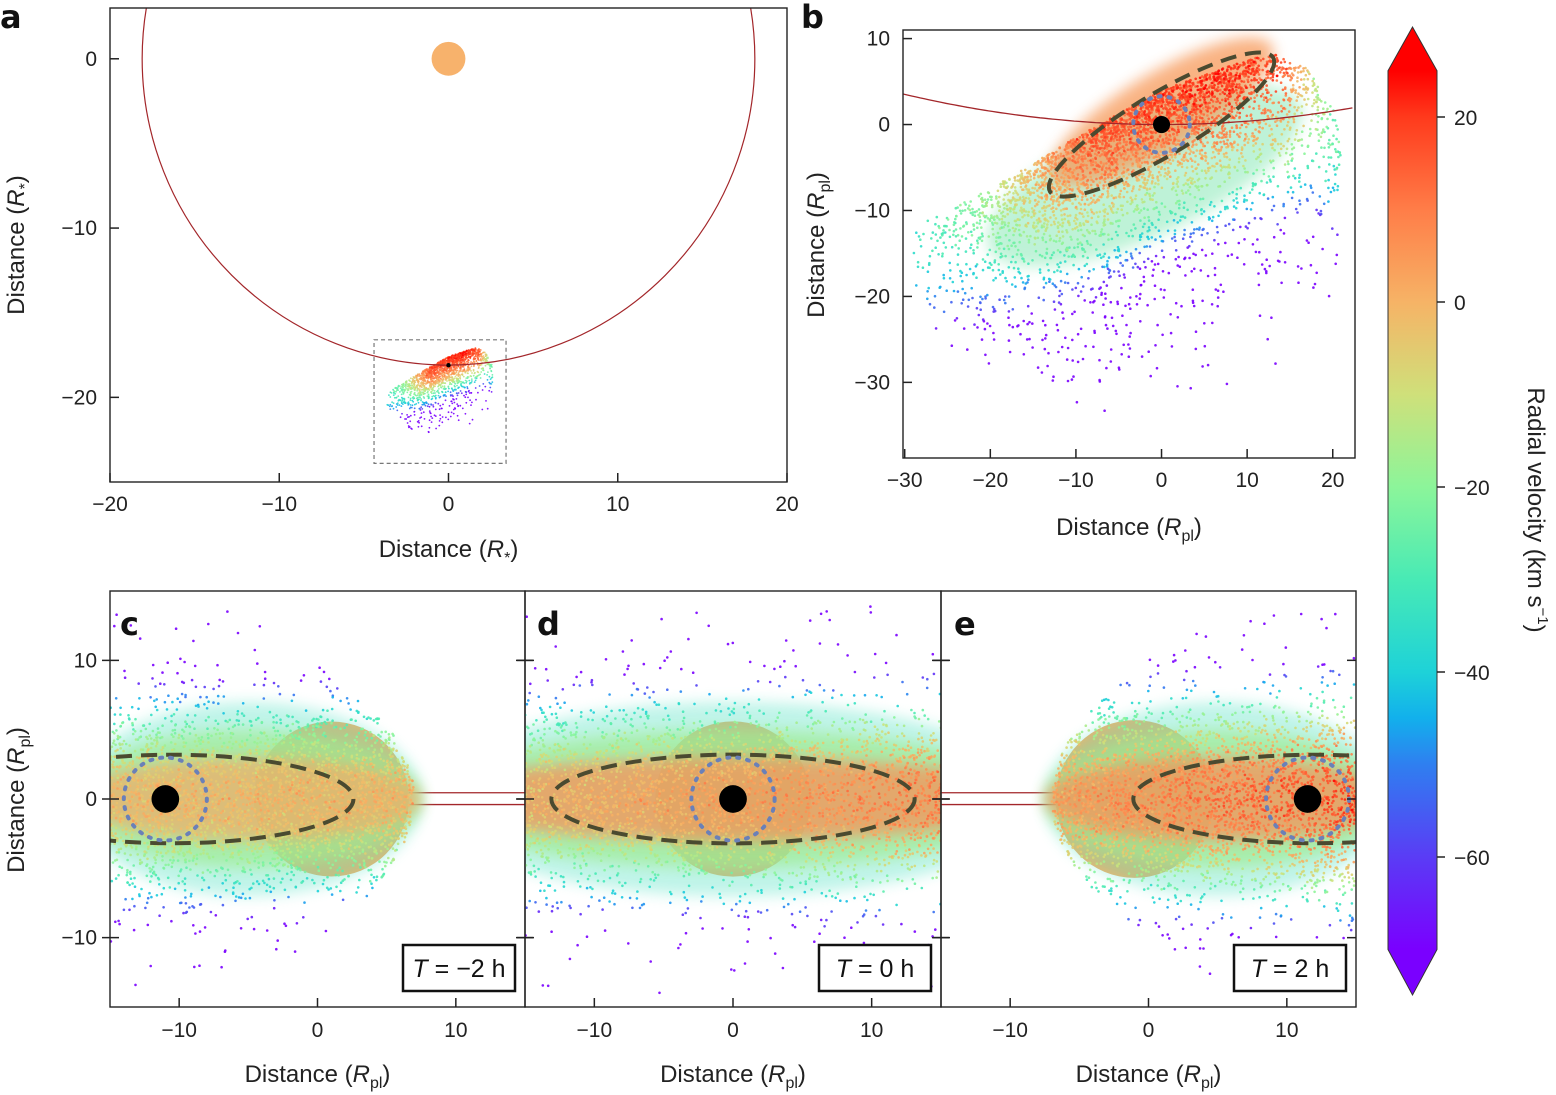 This screenshot has height=1095, width=1556. What do you see at coordinates (449, 551) in the screenshot?
I see `x-axis-label: Distance (R*)` at bounding box center [449, 551].